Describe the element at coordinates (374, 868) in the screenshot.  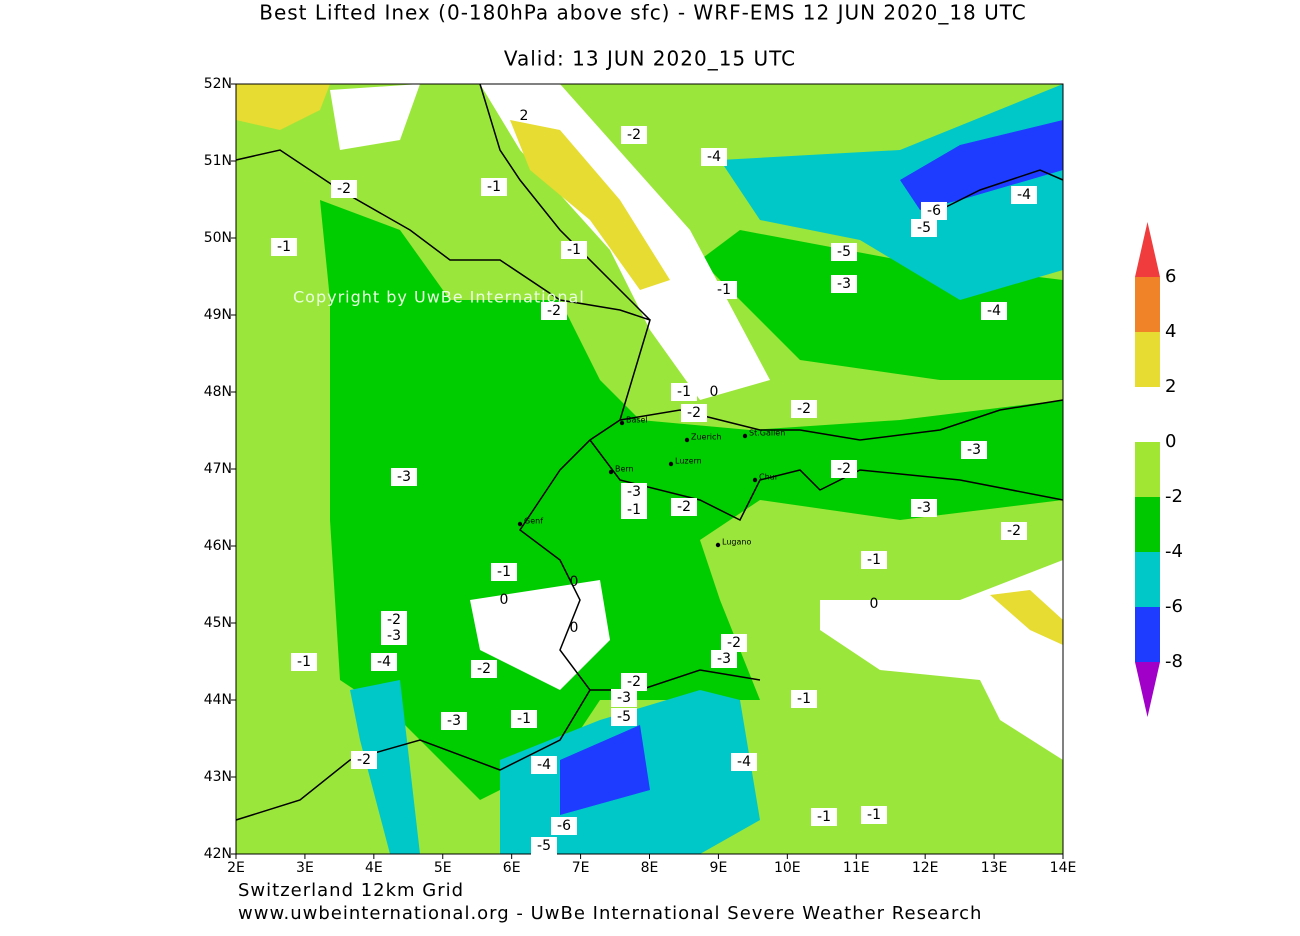
I see `lon-label: 4E` at that location.